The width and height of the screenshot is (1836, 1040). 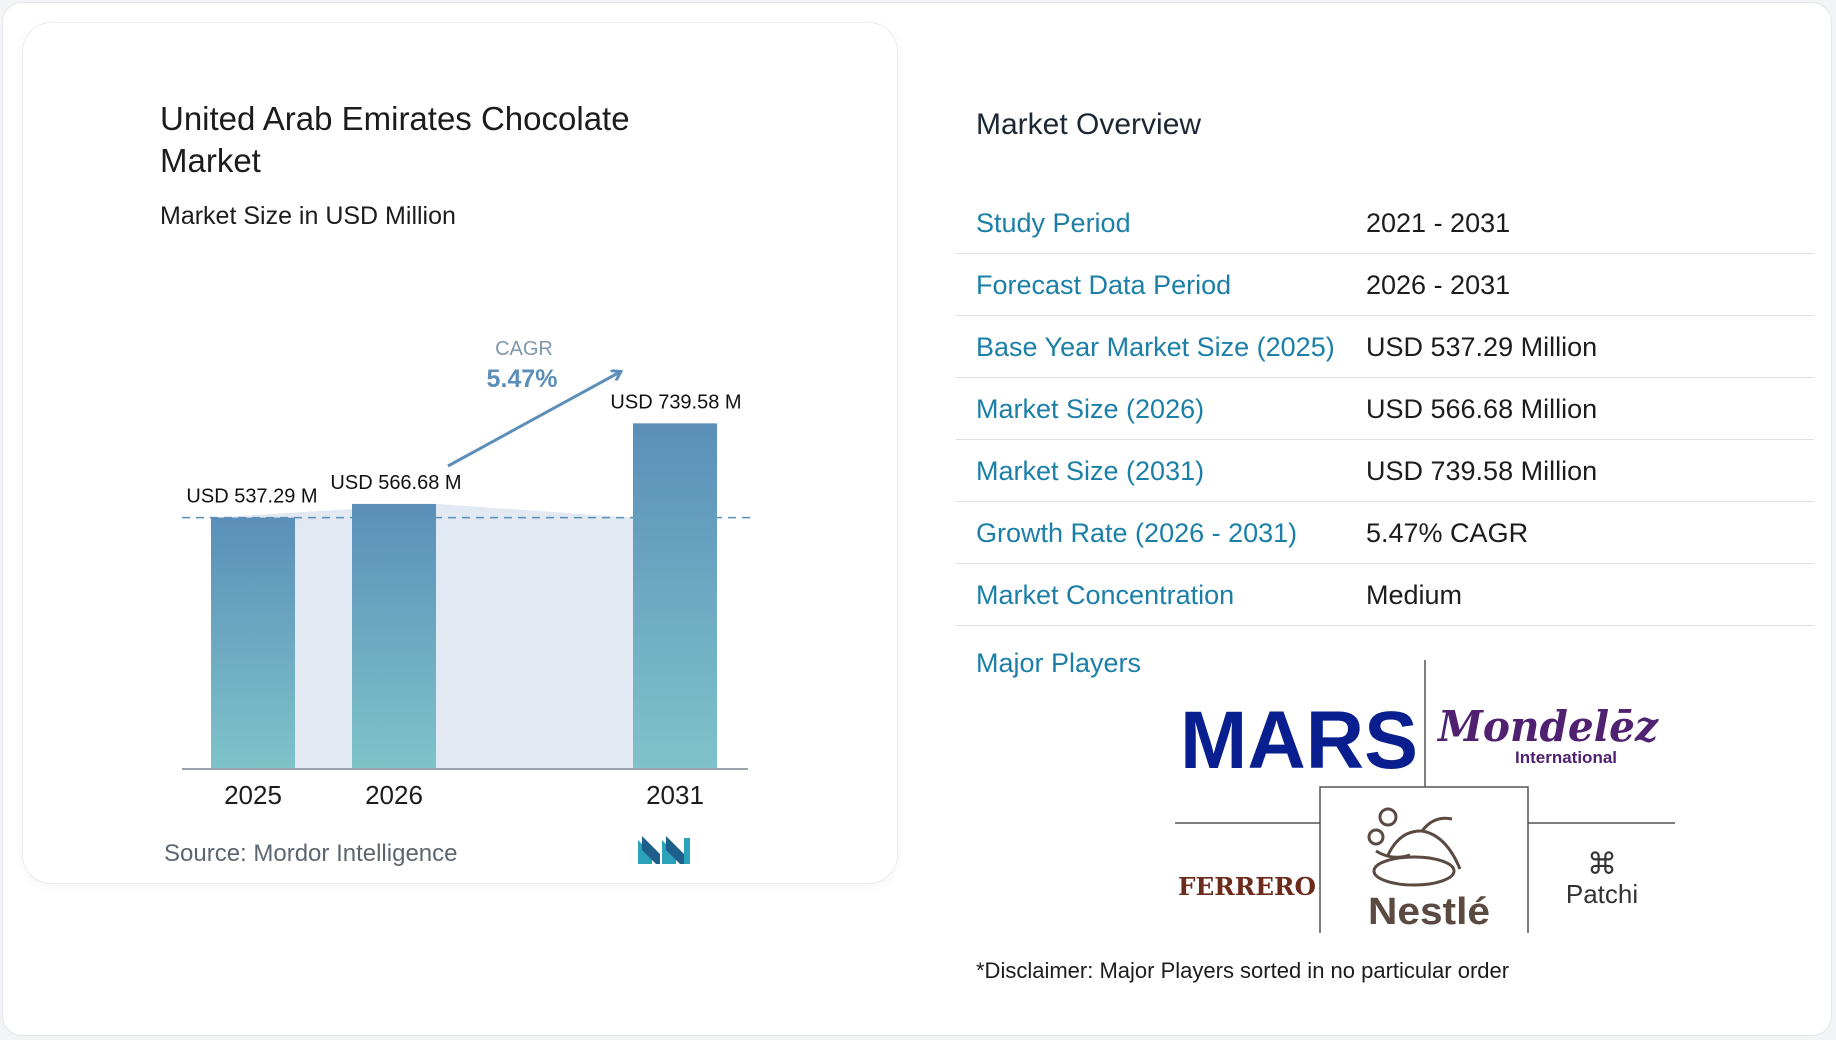 What do you see at coordinates (675, 795) in the screenshot?
I see `x-tick-label: 2031` at bounding box center [675, 795].